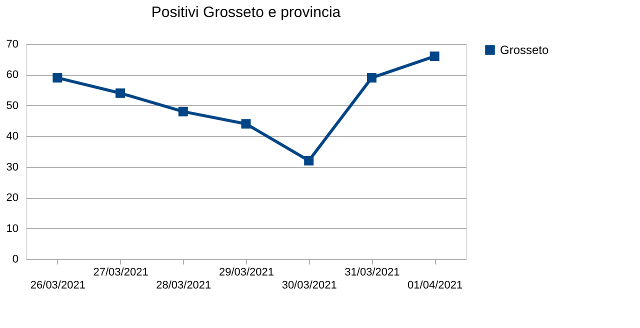 The height and width of the screenshot is (328, 640). I want to click on x-tick-label: 30/03/2021, so click(309, 286).